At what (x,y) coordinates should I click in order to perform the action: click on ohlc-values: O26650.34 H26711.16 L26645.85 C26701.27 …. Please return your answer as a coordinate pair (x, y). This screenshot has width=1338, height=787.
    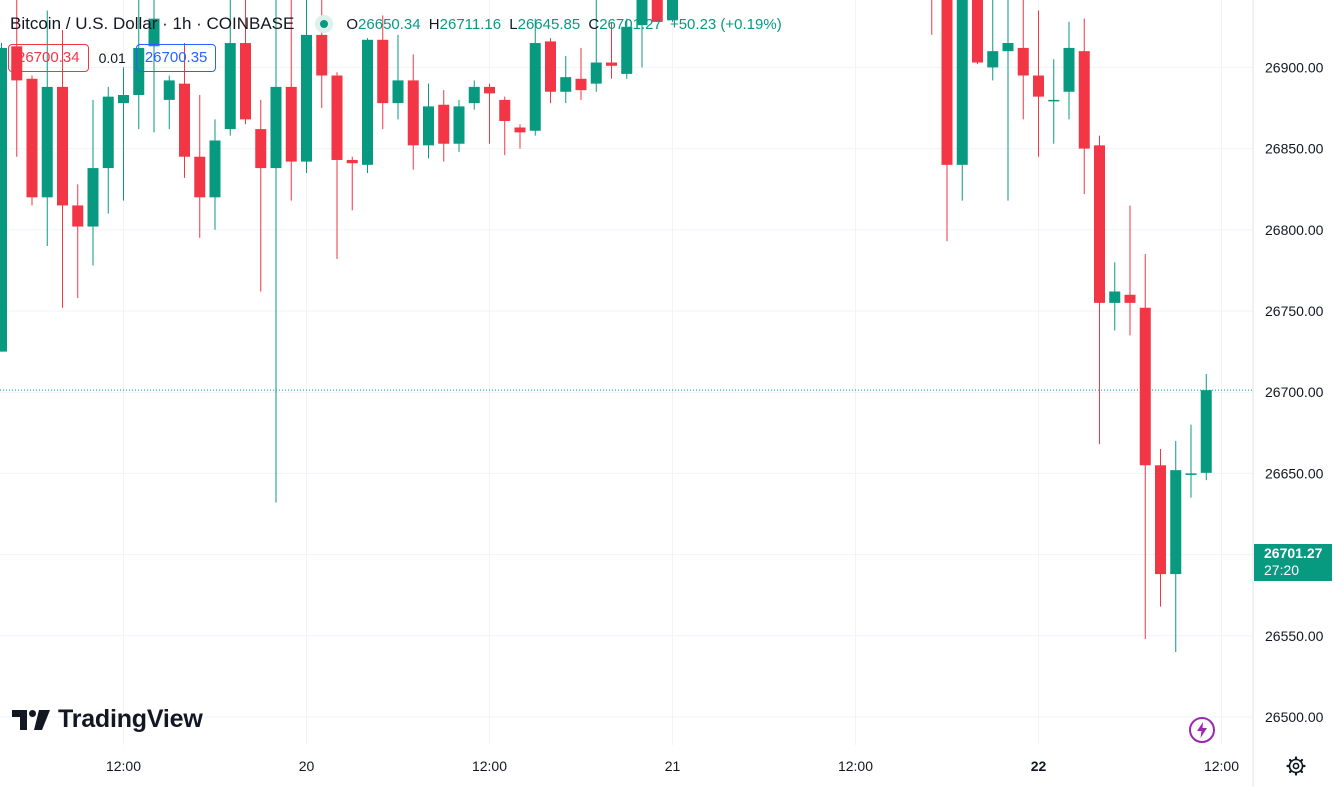
    Looking at the image, I should click on (565, 24).